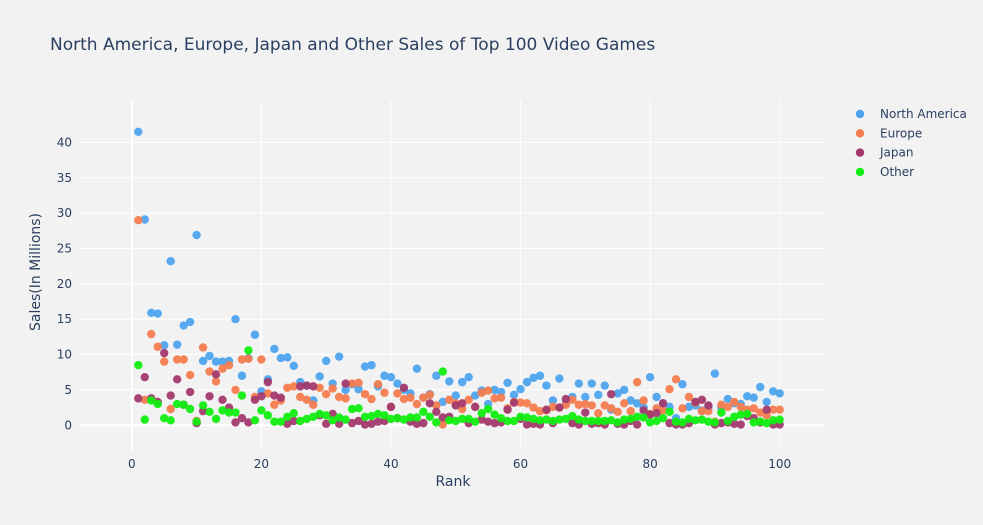  Describe the element at coordinates (884, 172) in the screenshot. I see `legend-item: Other` at that location.